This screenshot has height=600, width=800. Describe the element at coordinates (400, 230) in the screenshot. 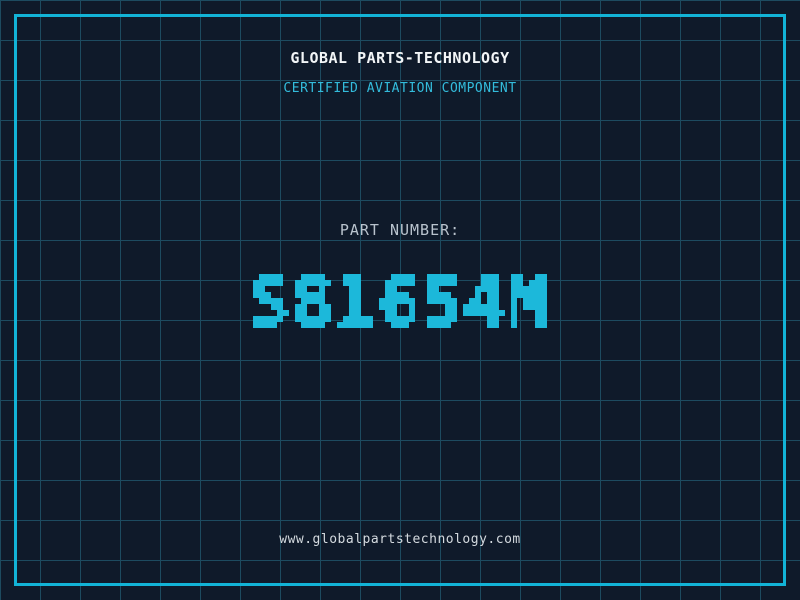

I see `part-number-label: PART NUMBER:` at that location.